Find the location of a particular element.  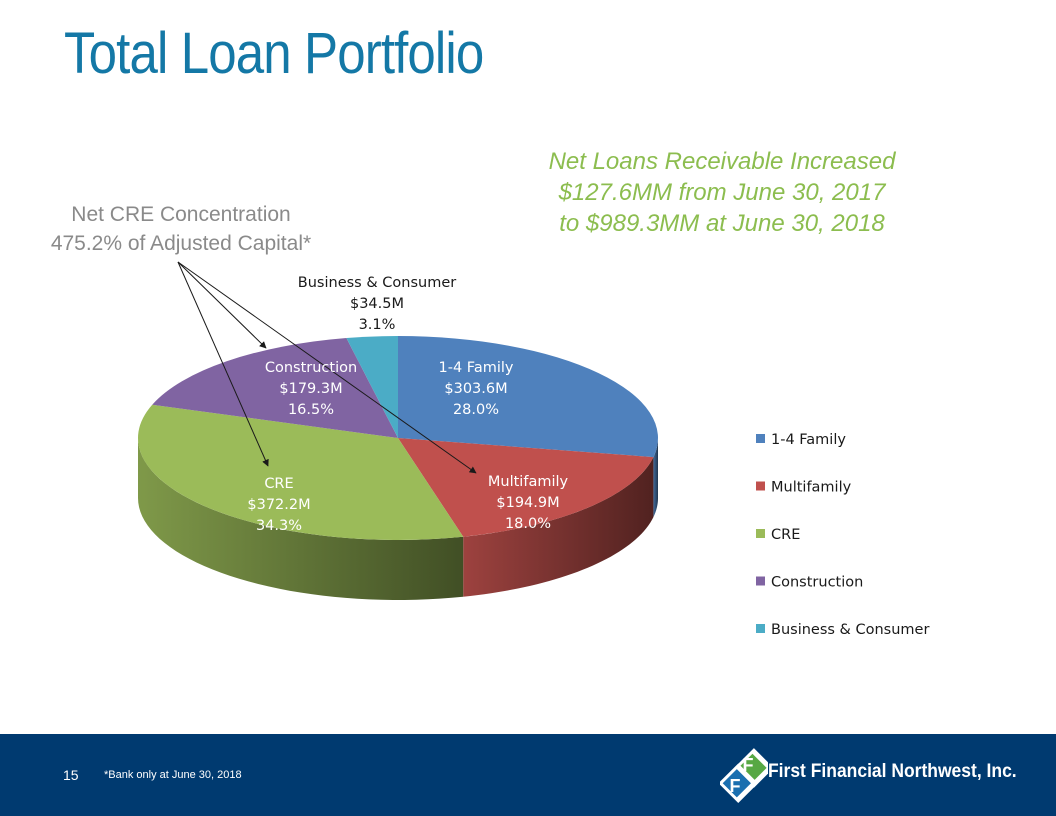

legend-swatch-construction is located at coordinates (760, 581).